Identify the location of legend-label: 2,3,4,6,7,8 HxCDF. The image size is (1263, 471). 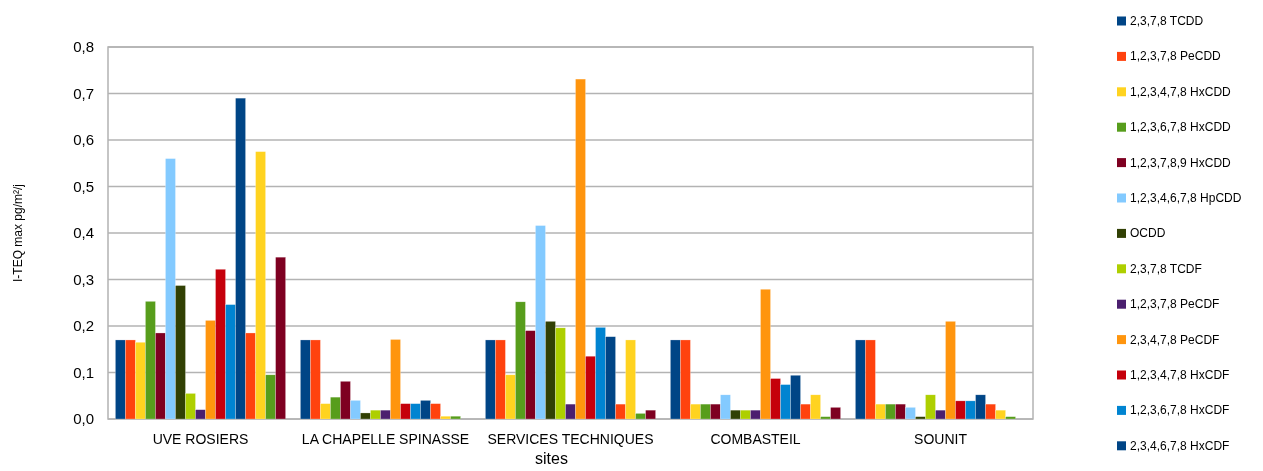
(1180, 445).